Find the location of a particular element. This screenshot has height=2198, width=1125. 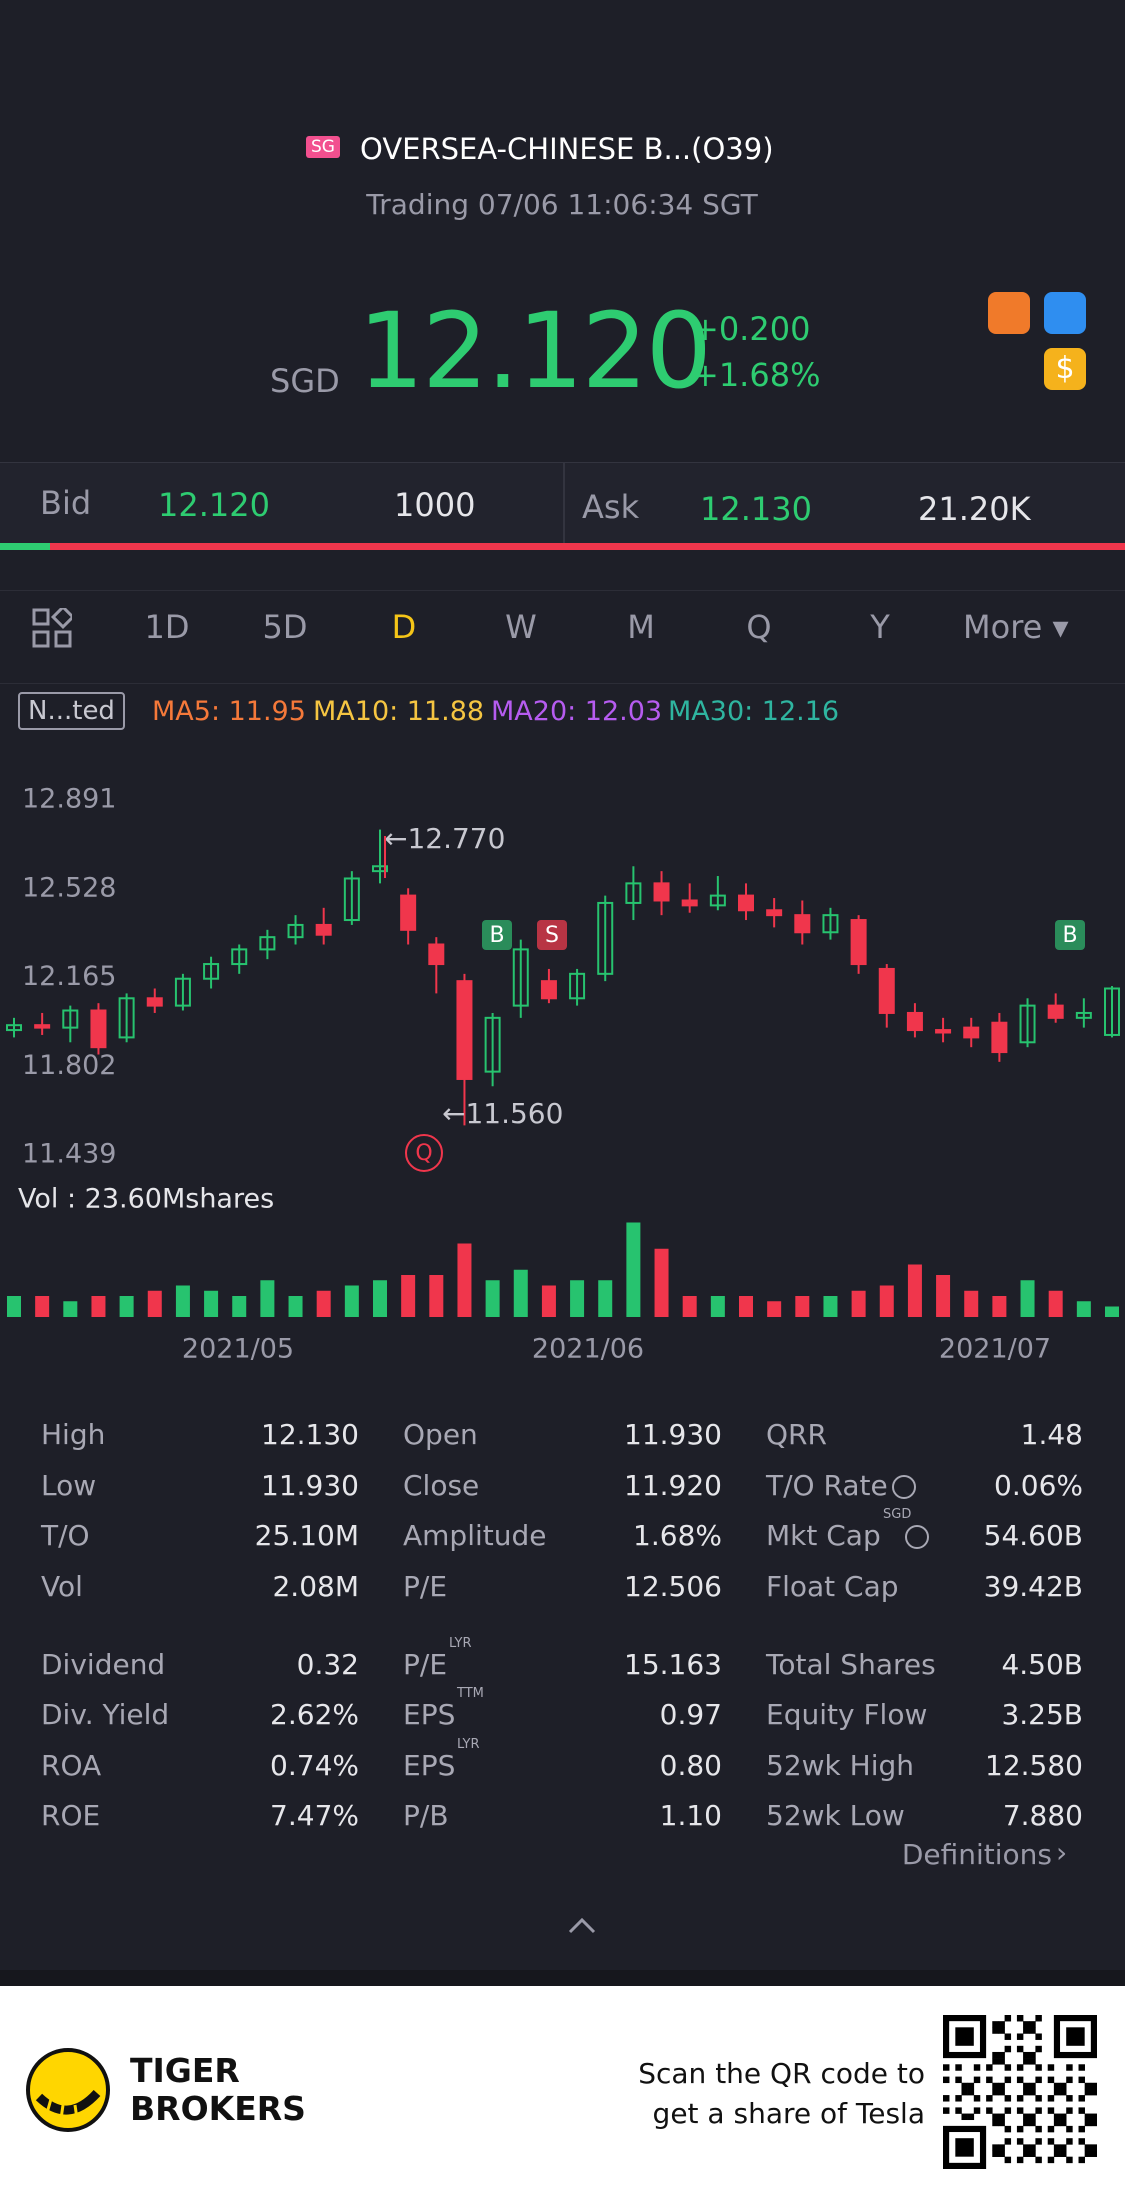

tab: D is located at coordinates (404, 627).